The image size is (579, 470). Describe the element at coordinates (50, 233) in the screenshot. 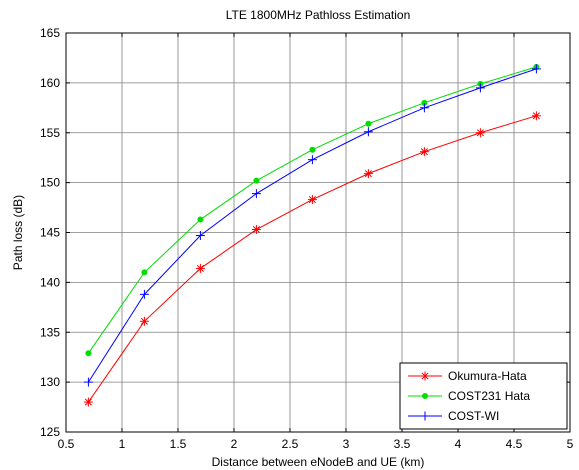

I see `y-tick-label: 145` at that location.